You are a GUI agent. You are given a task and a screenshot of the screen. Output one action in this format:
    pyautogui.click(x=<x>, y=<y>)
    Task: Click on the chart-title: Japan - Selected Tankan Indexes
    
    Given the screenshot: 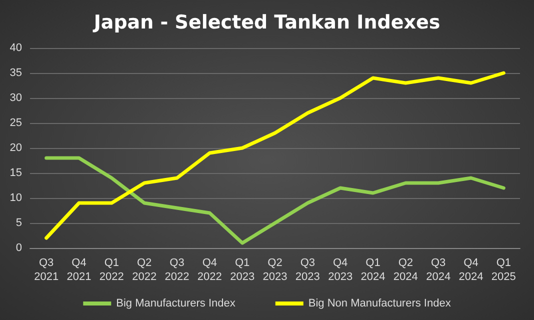 What is the action you would take?
    pyautogui.click(x=266, y=23)
    